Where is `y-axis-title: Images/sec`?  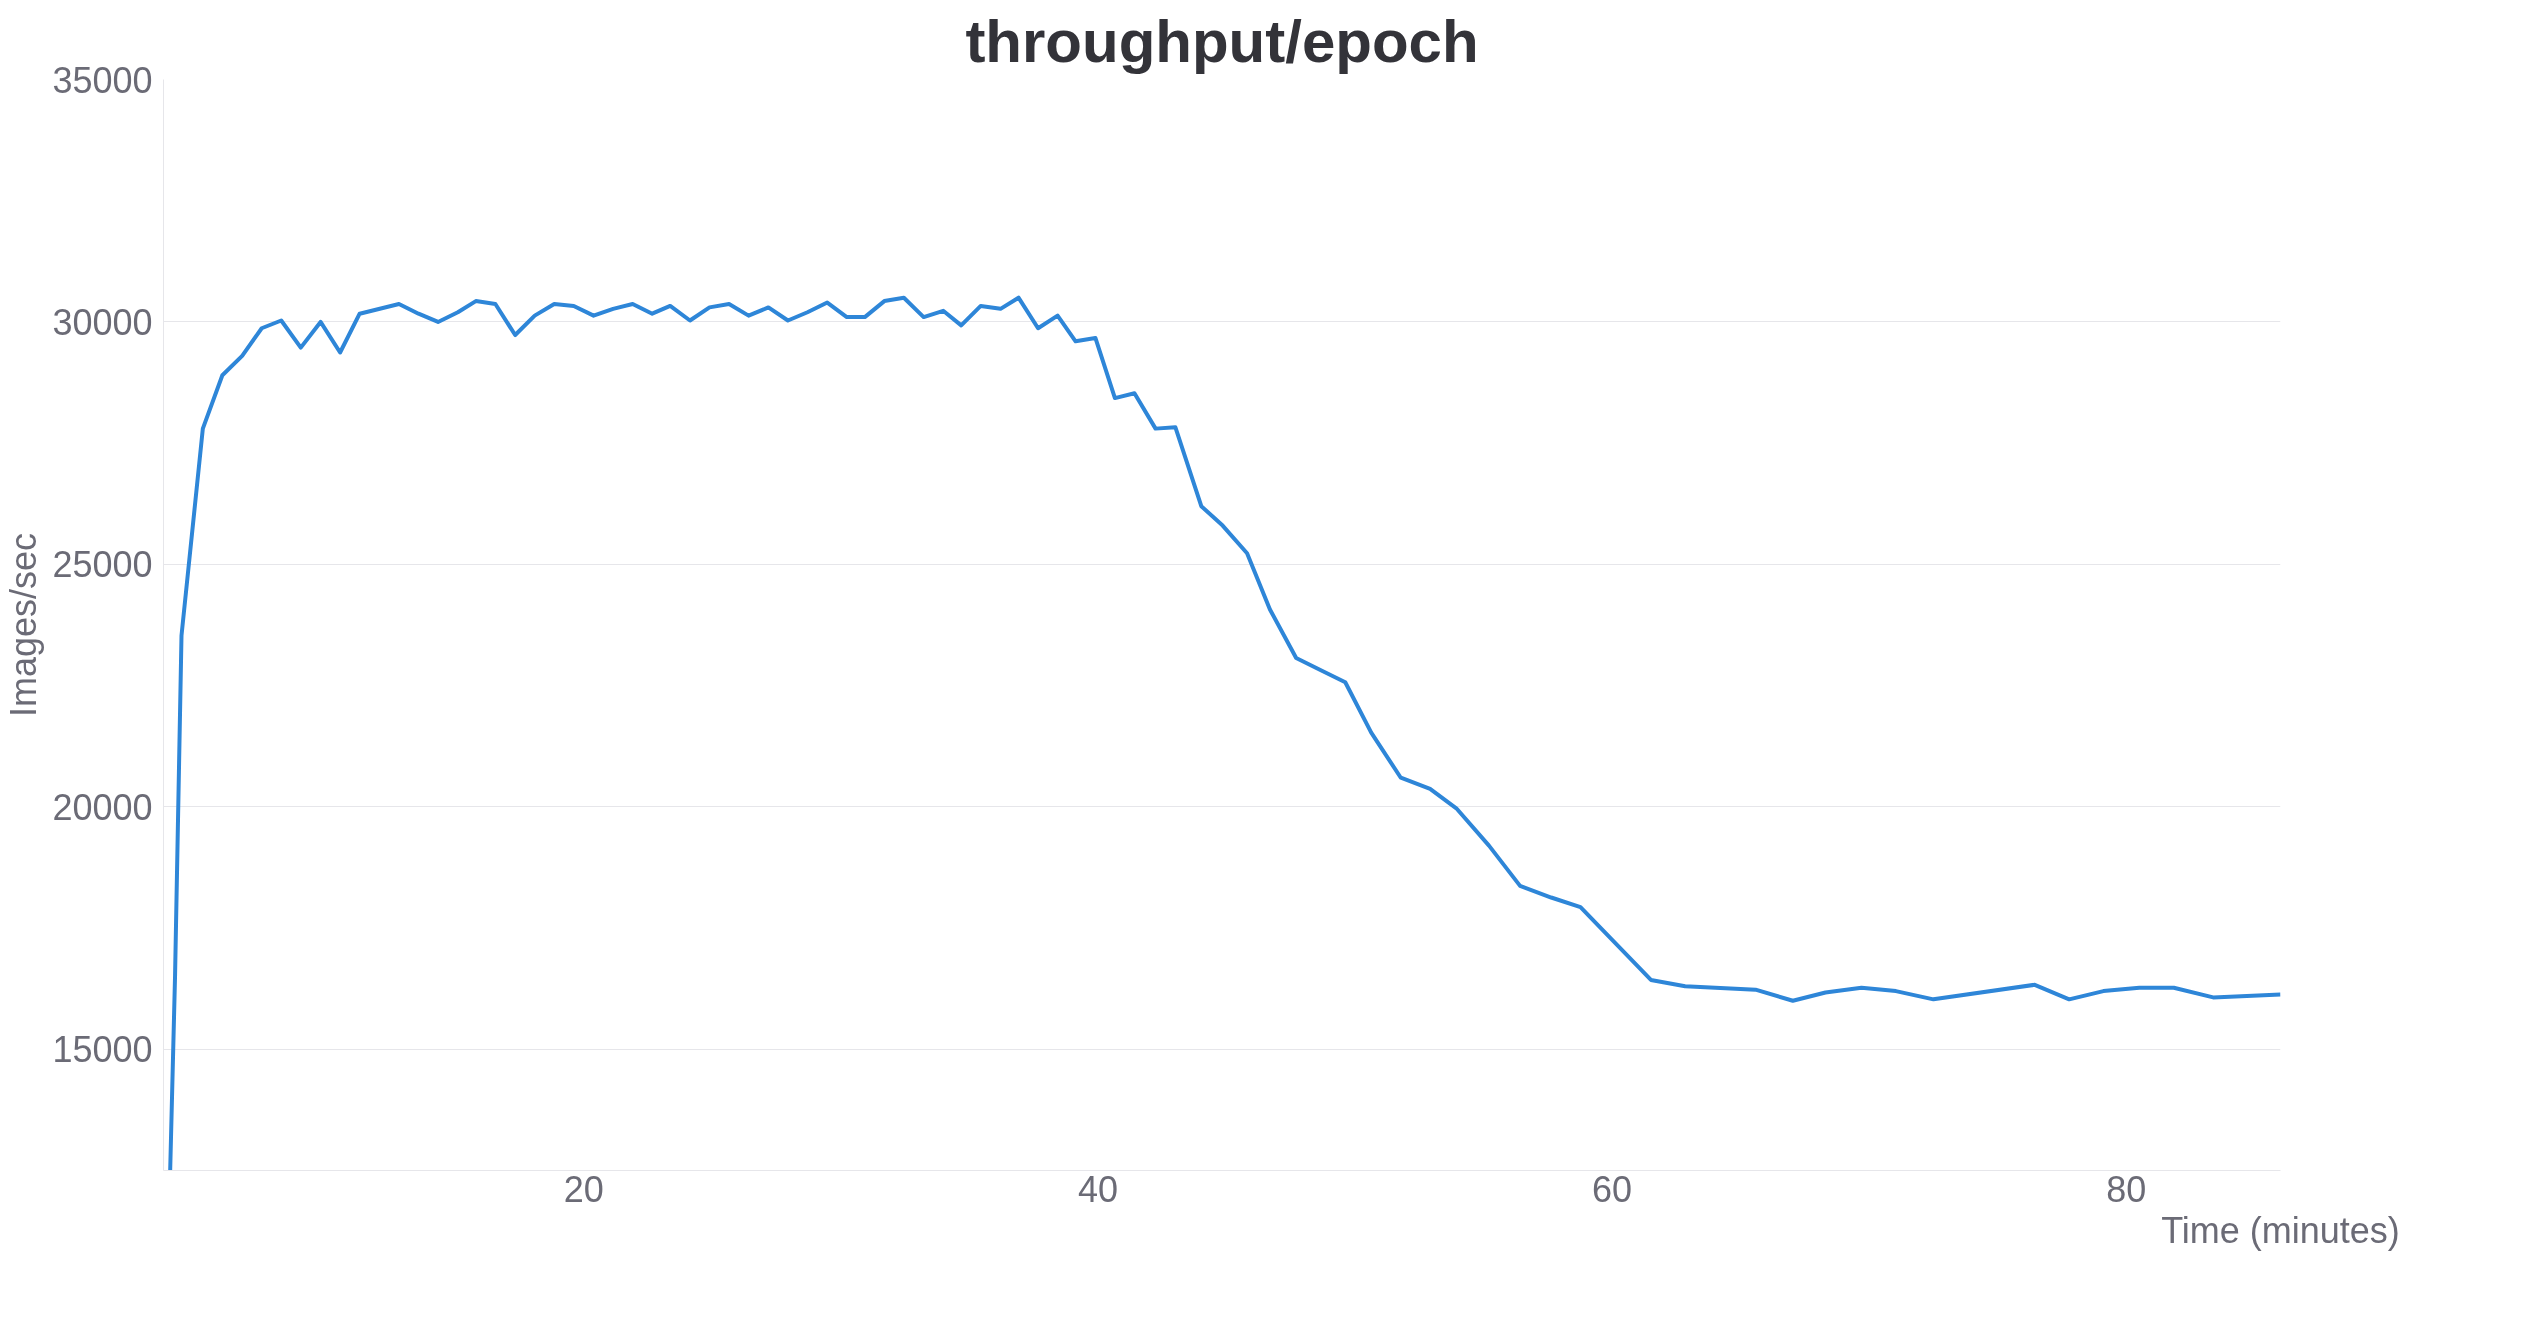
y-axis-title: Images/sec is located at coordinates (24, 625).